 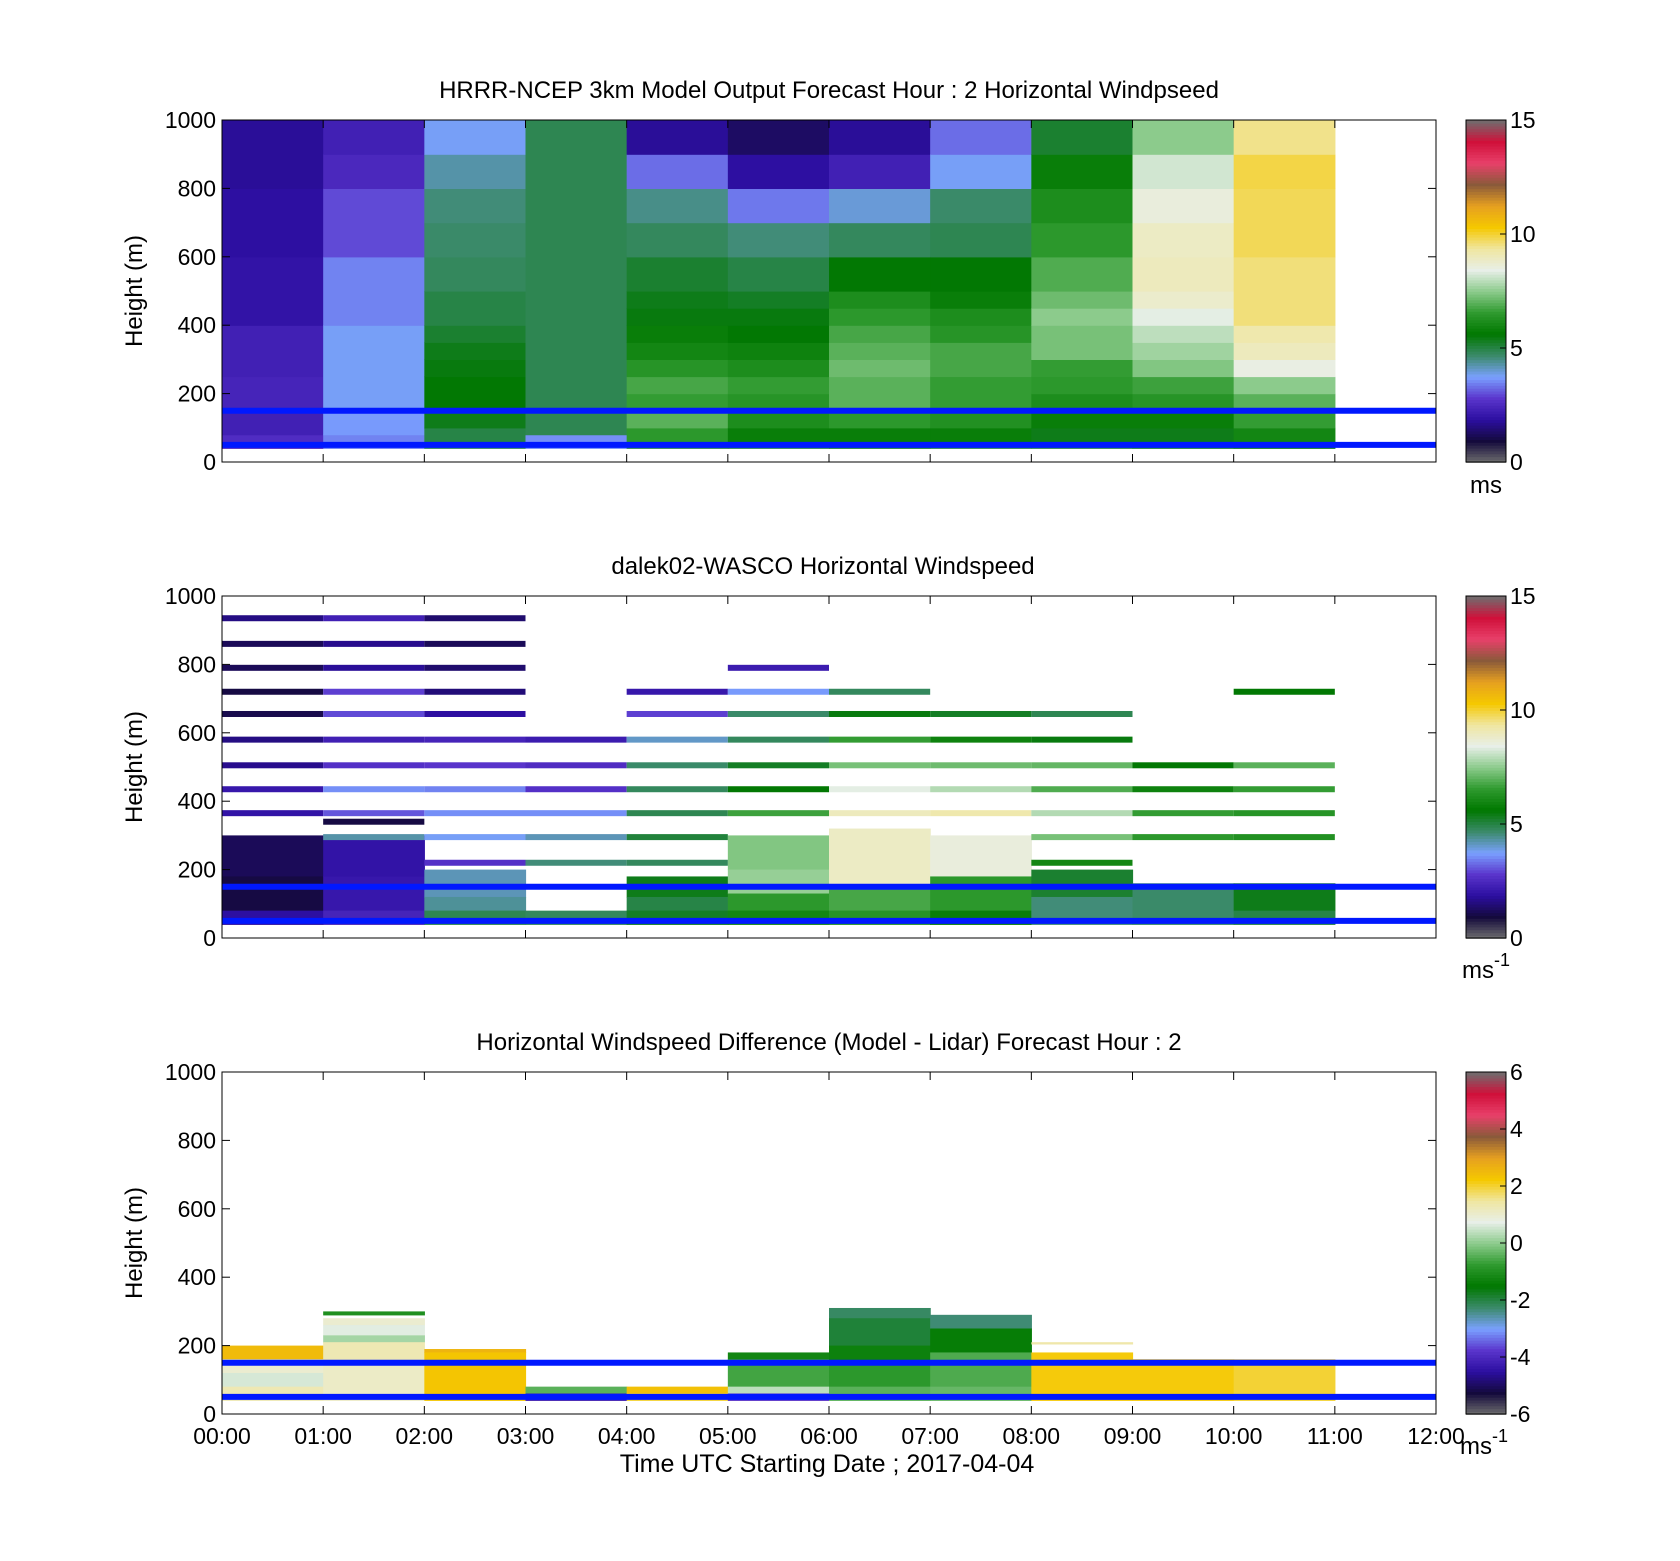 I want to click on panel-difference-colorbar: 6 4 2 0 -2 -4 -6, so click(x=1498, y=1243).